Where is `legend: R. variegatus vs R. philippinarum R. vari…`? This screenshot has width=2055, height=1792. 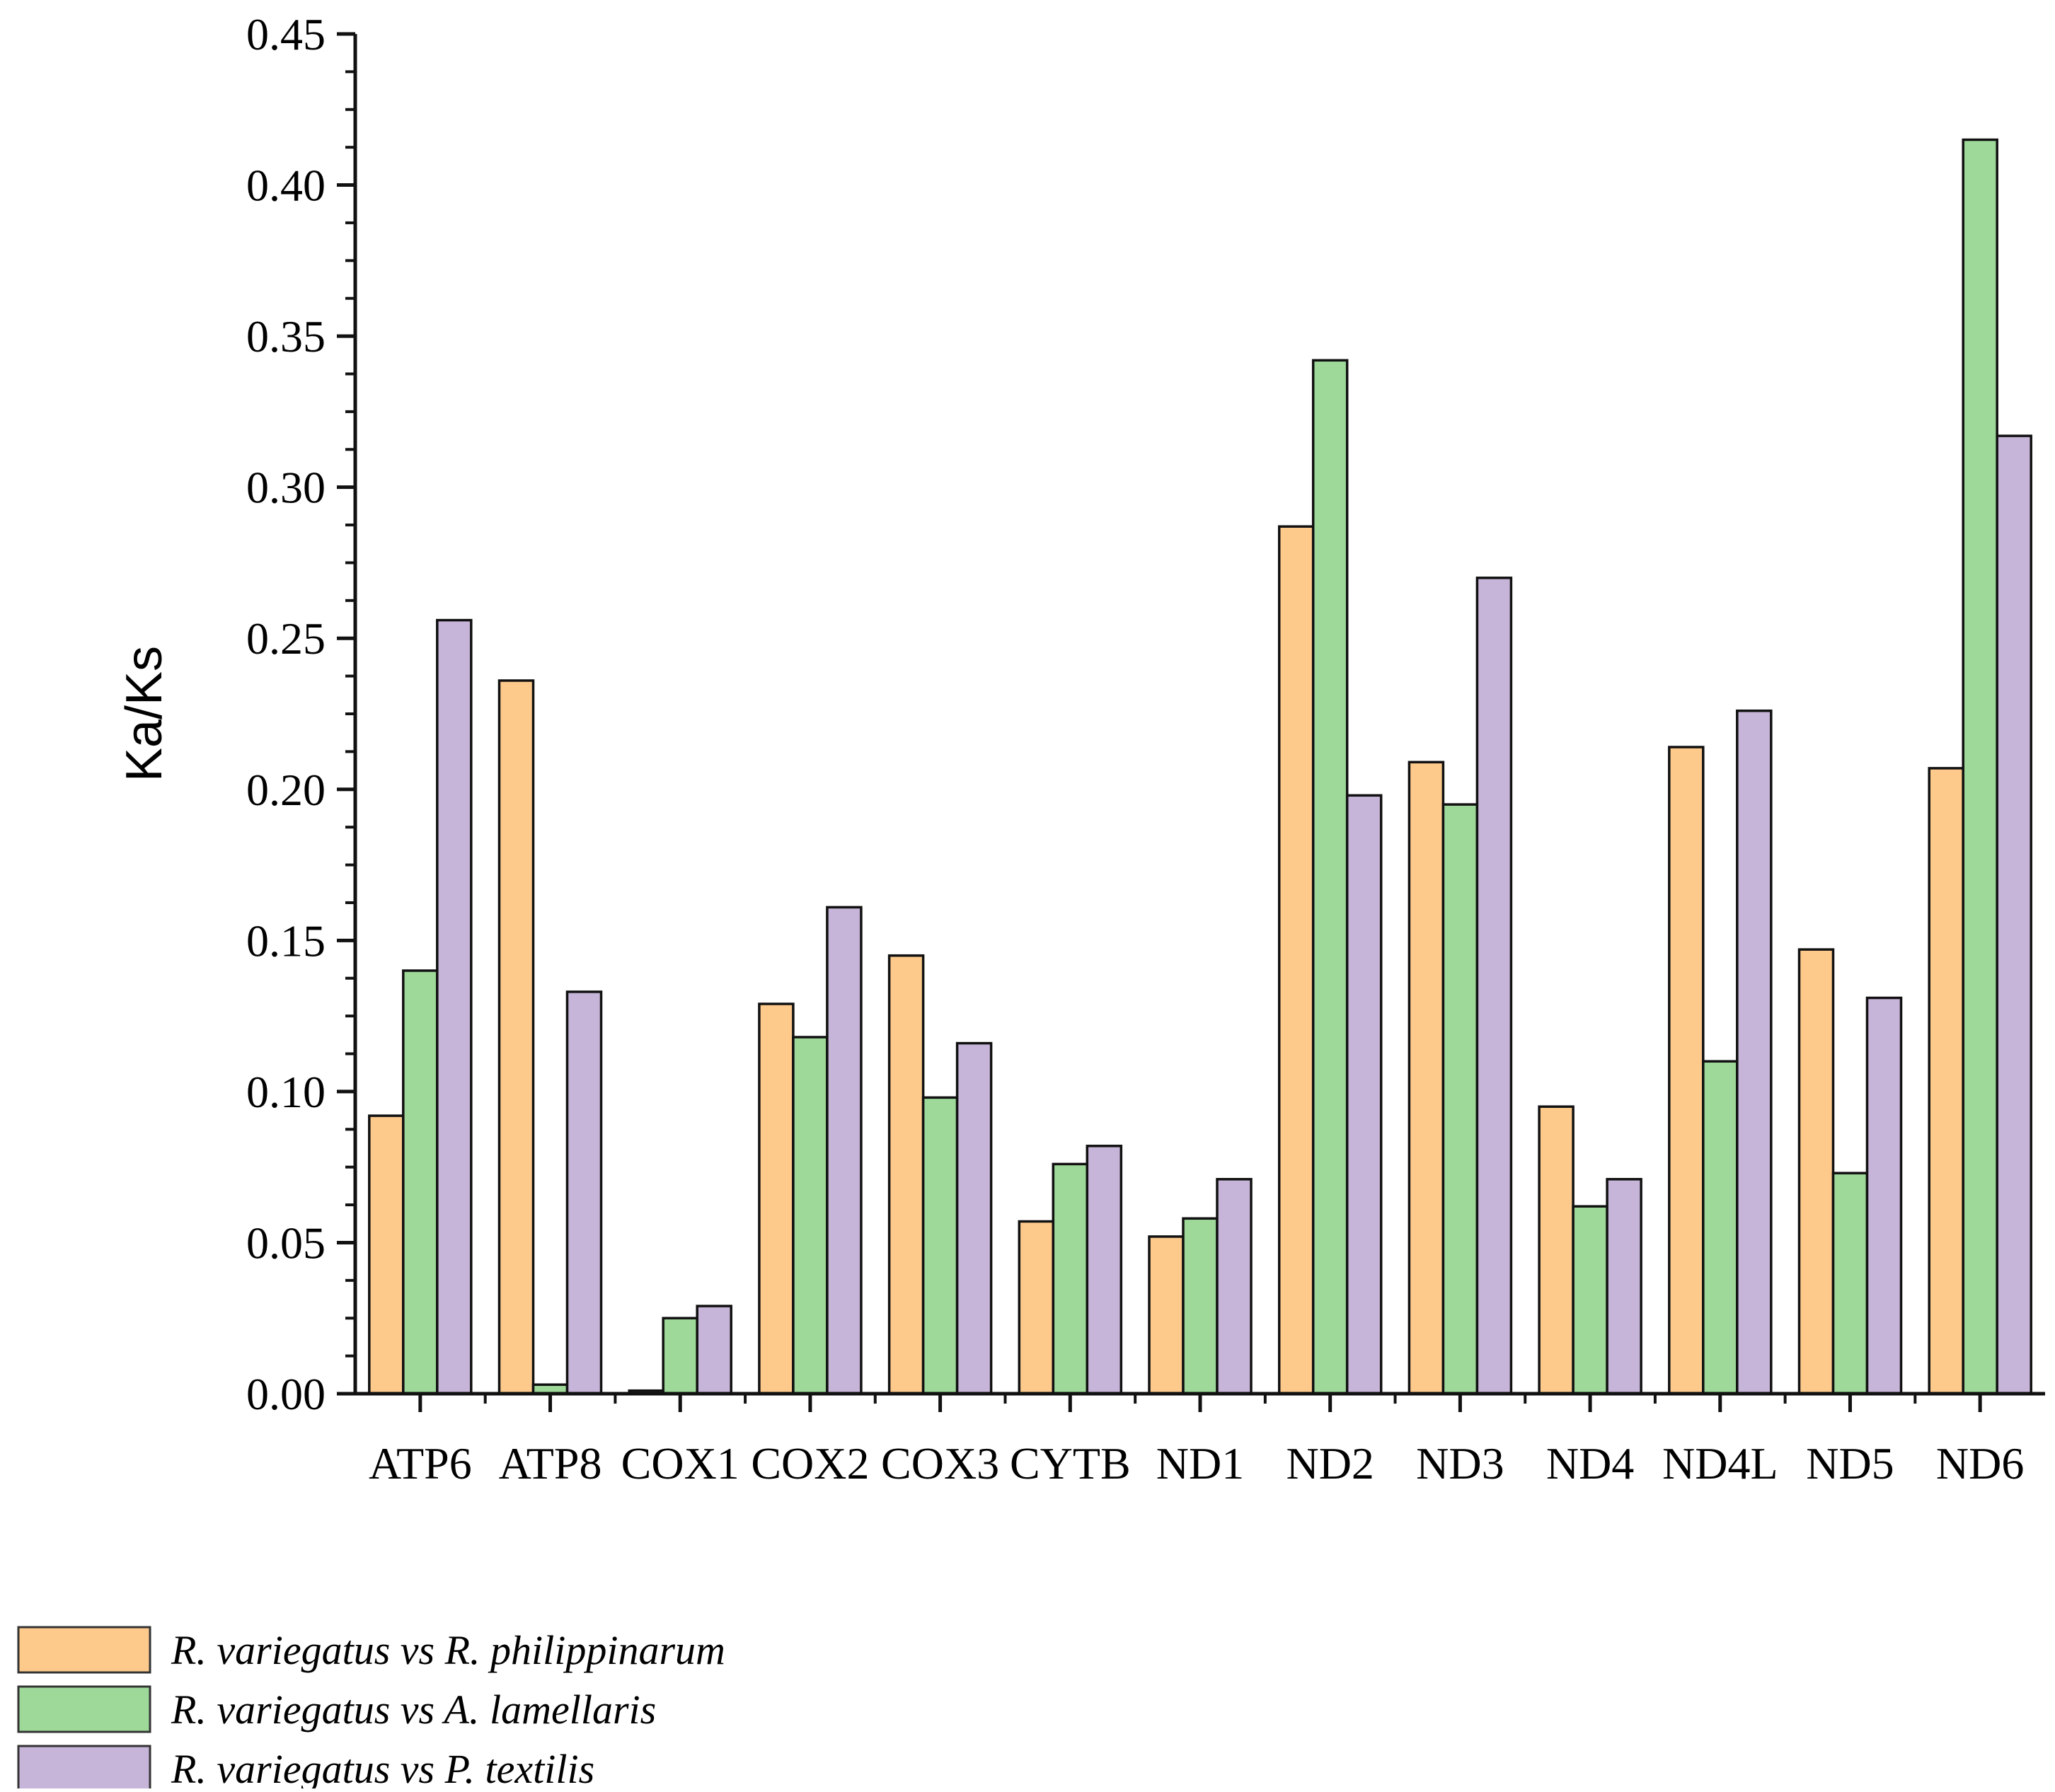
legend: R. variegatus vs R. philippinarum R. vari… is located at coordinates (371, 1709).